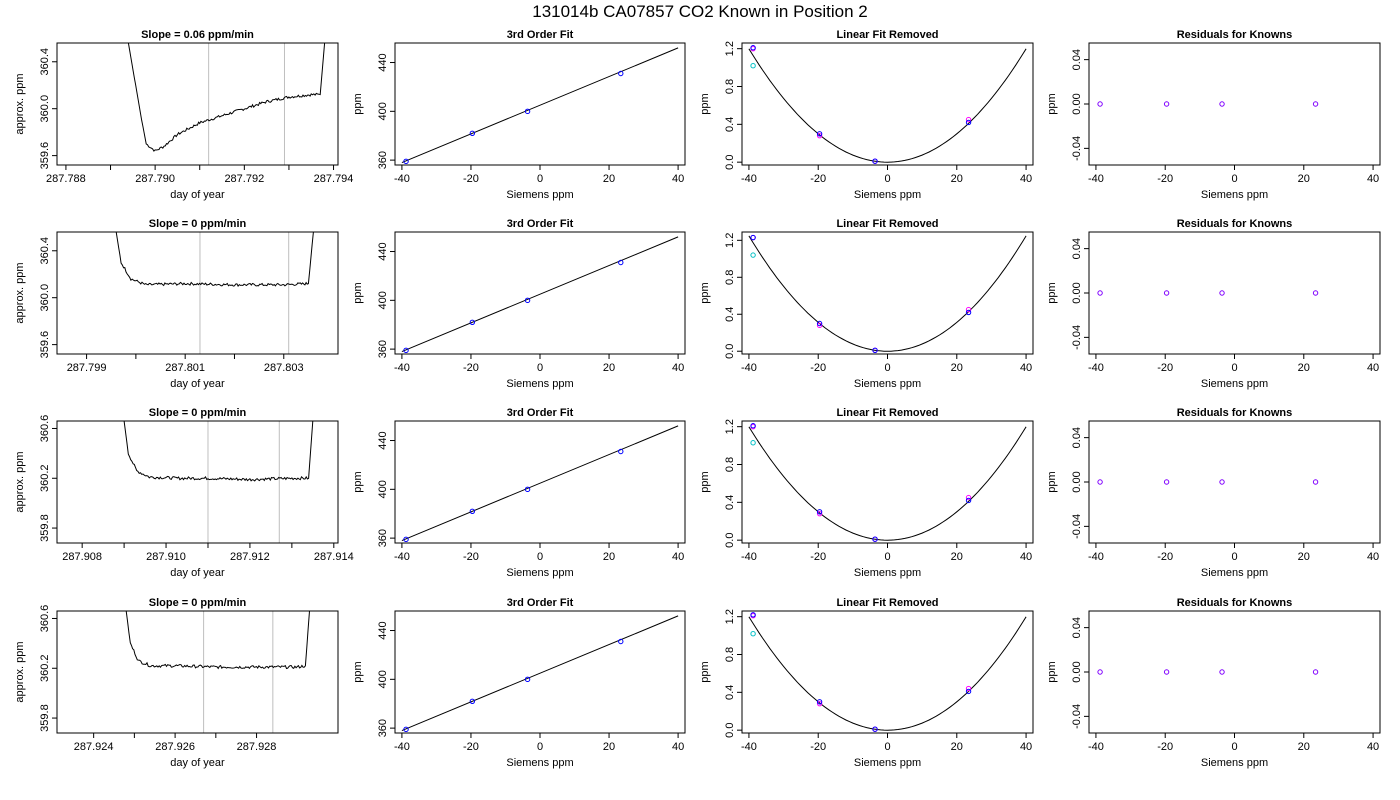 The image size is (1400, 800). What do you see at coordinates (175, 747) in the screenshot?
I see `x-tick-label: 287.926` at bounding box center [175, 747].